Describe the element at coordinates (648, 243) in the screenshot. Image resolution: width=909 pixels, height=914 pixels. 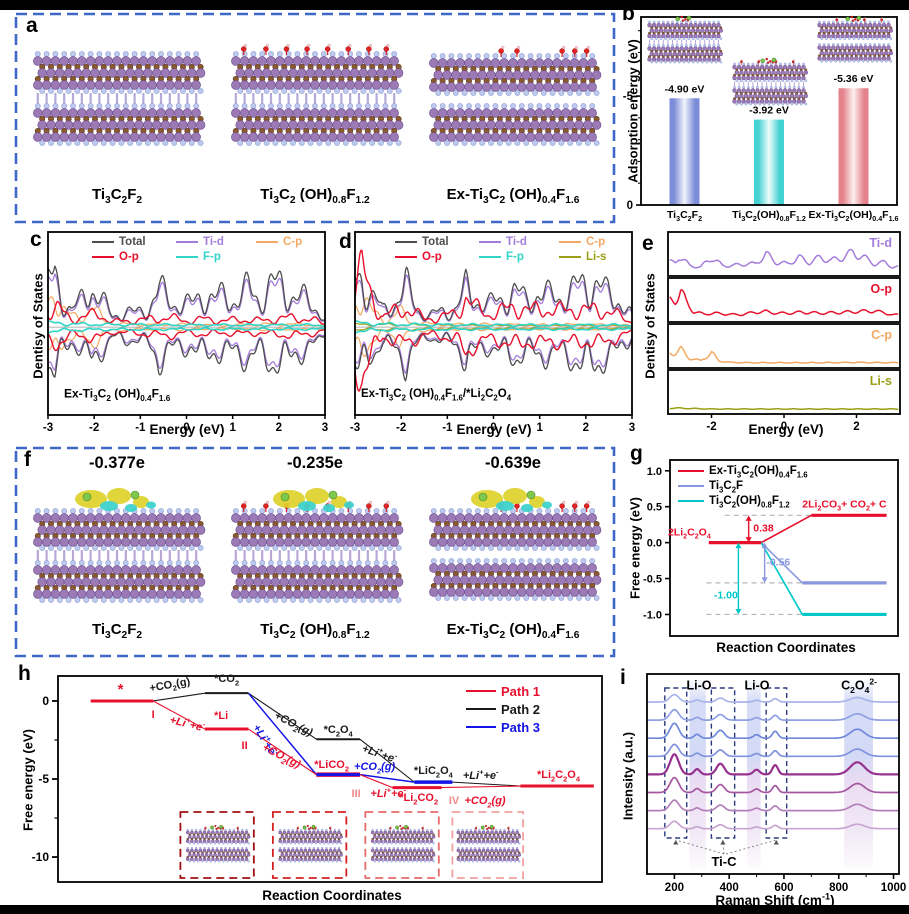
I see `panel-e-letter: e` at that location.